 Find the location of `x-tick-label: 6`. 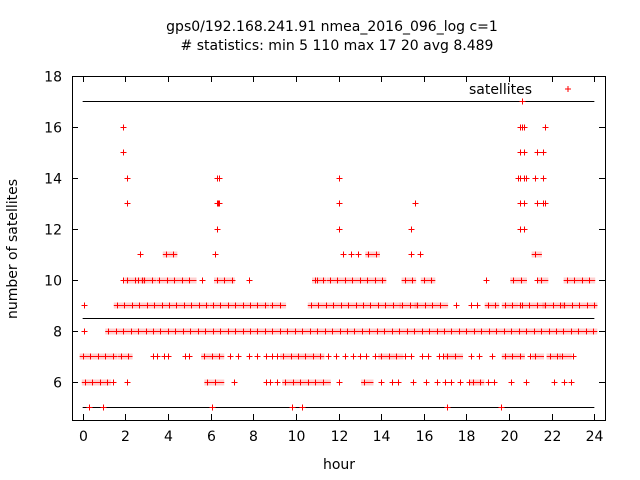

x-tick-label: 6 is located at coordinates (211, 437).